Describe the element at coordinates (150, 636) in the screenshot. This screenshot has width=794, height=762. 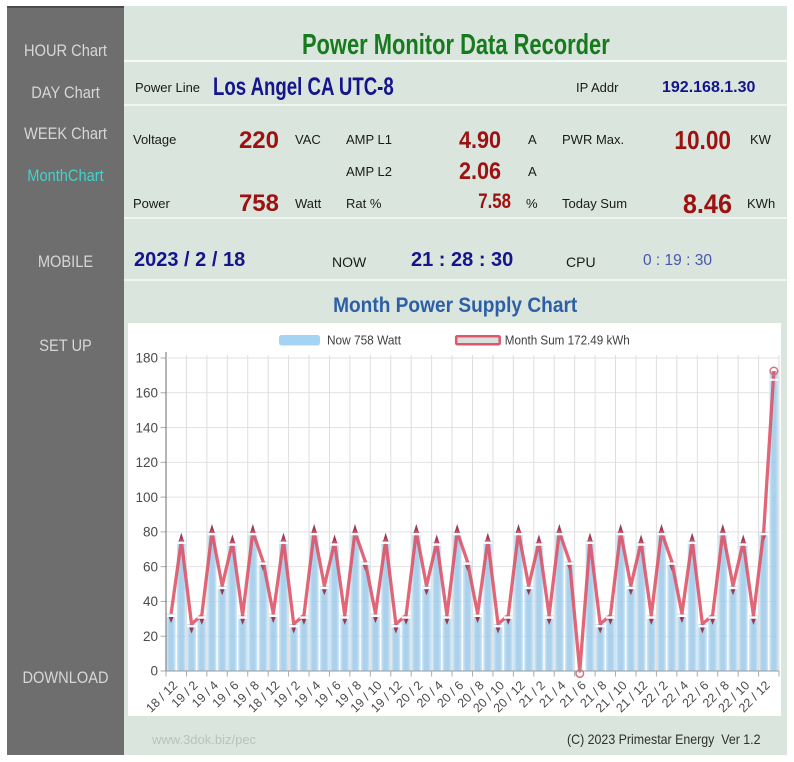
I see `svg-text: 20` at that location.